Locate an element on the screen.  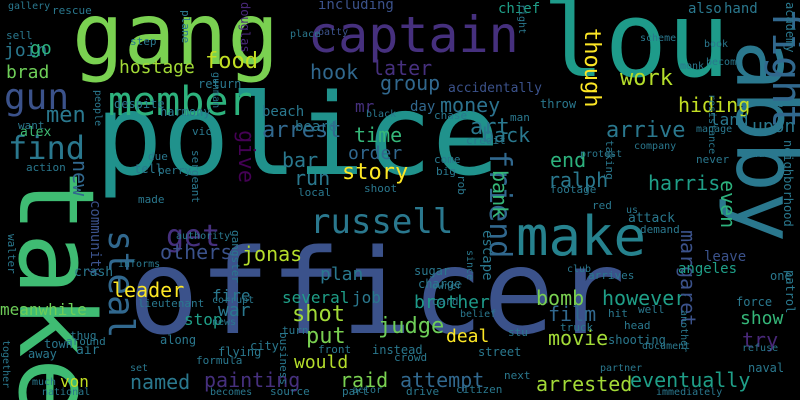
word-walter: walter is located at coordinates (11, 254).